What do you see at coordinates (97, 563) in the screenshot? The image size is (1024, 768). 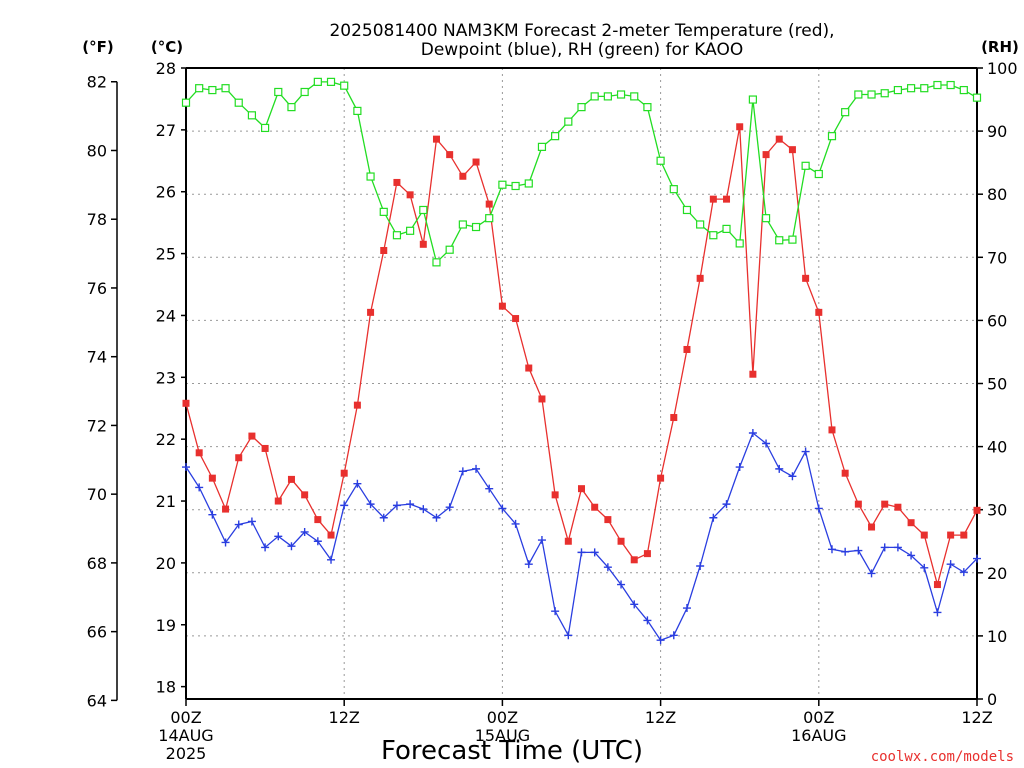 I see `fahrenheit-tick-label: 68` at bounding box center [97, 563].